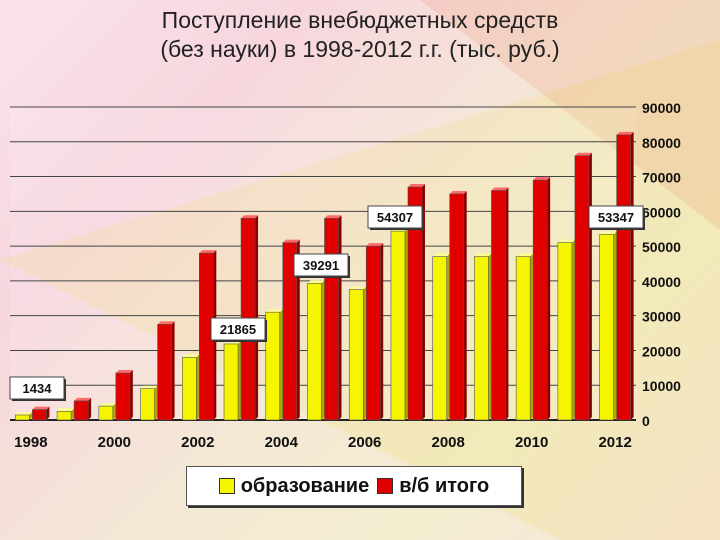 The height and width of the screenshot is (540, 720). What do you see at coordinates (197, 442) in the screenshot?
I see `x-tick-label: 2002` at bounding box center [197, 442].